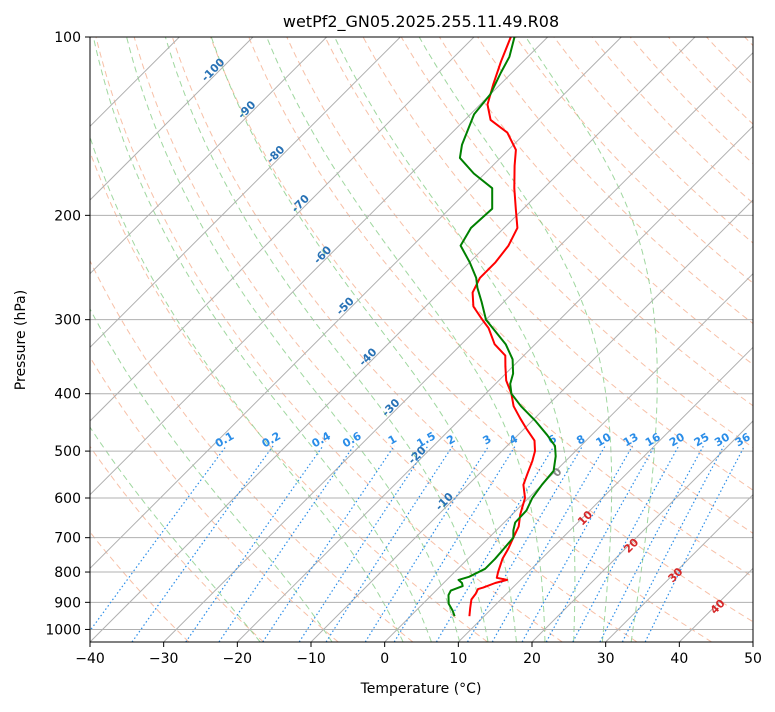 The height and width of the screenshot is (712, 775). Describe the element at coordinates (311, 659) in the screenshot. I see `x-tick-label: −10` at that location.